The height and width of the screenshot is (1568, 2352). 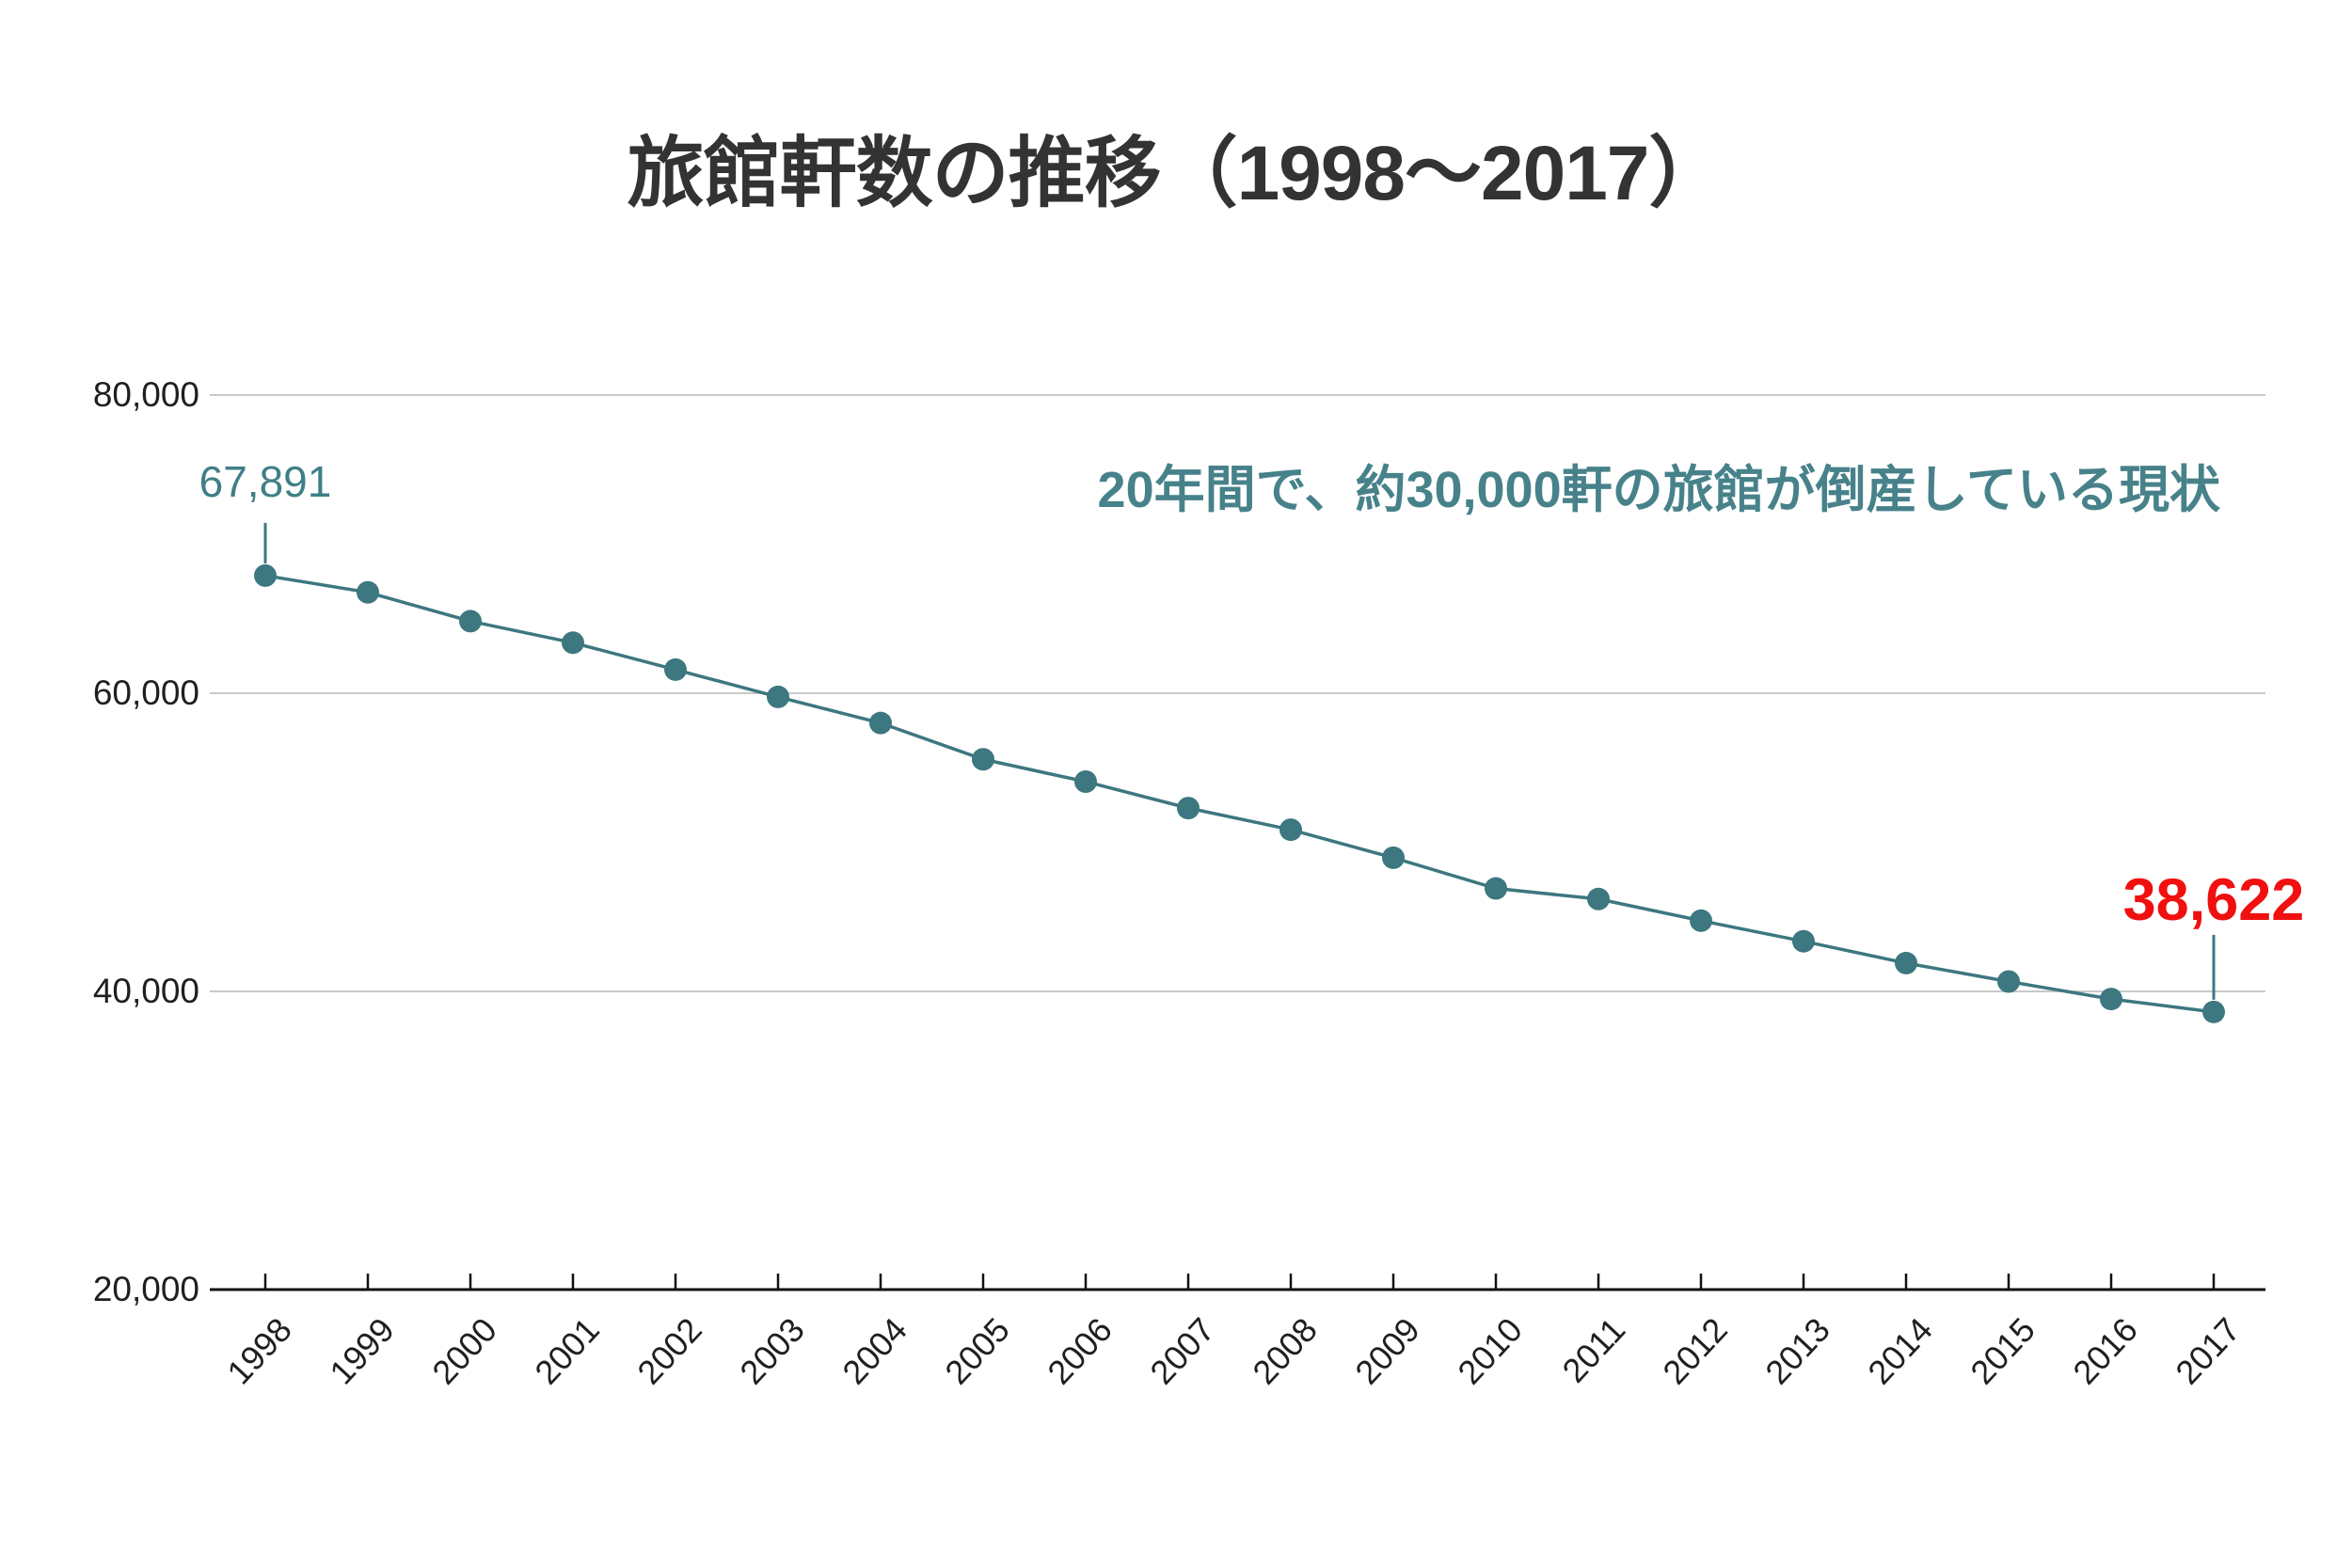 What do you see at coordinates (1701, 920) in the screenshot?
I see `data-point-2012` at bounding box center [1701, 920].